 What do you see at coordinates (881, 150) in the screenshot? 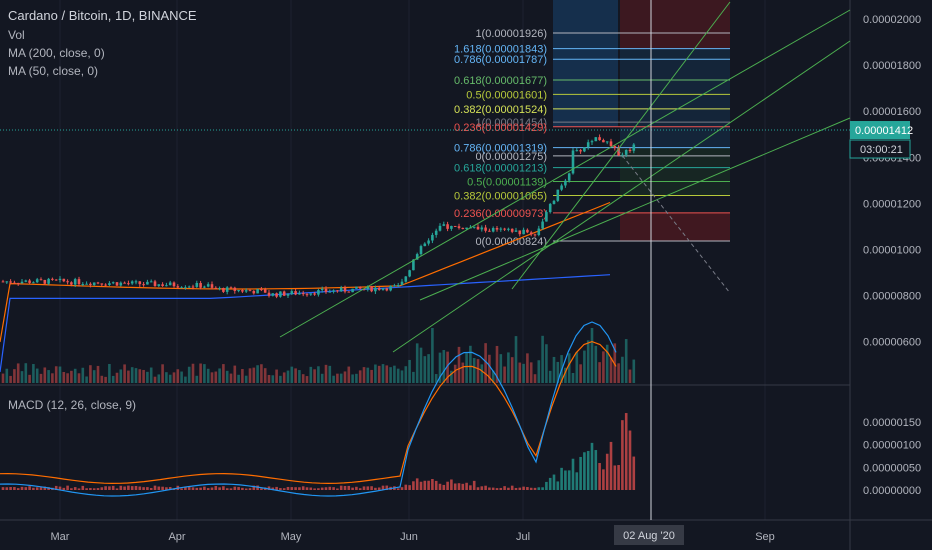
I see `countdown-label: 03:00:21` at bounding box center [881, 150].